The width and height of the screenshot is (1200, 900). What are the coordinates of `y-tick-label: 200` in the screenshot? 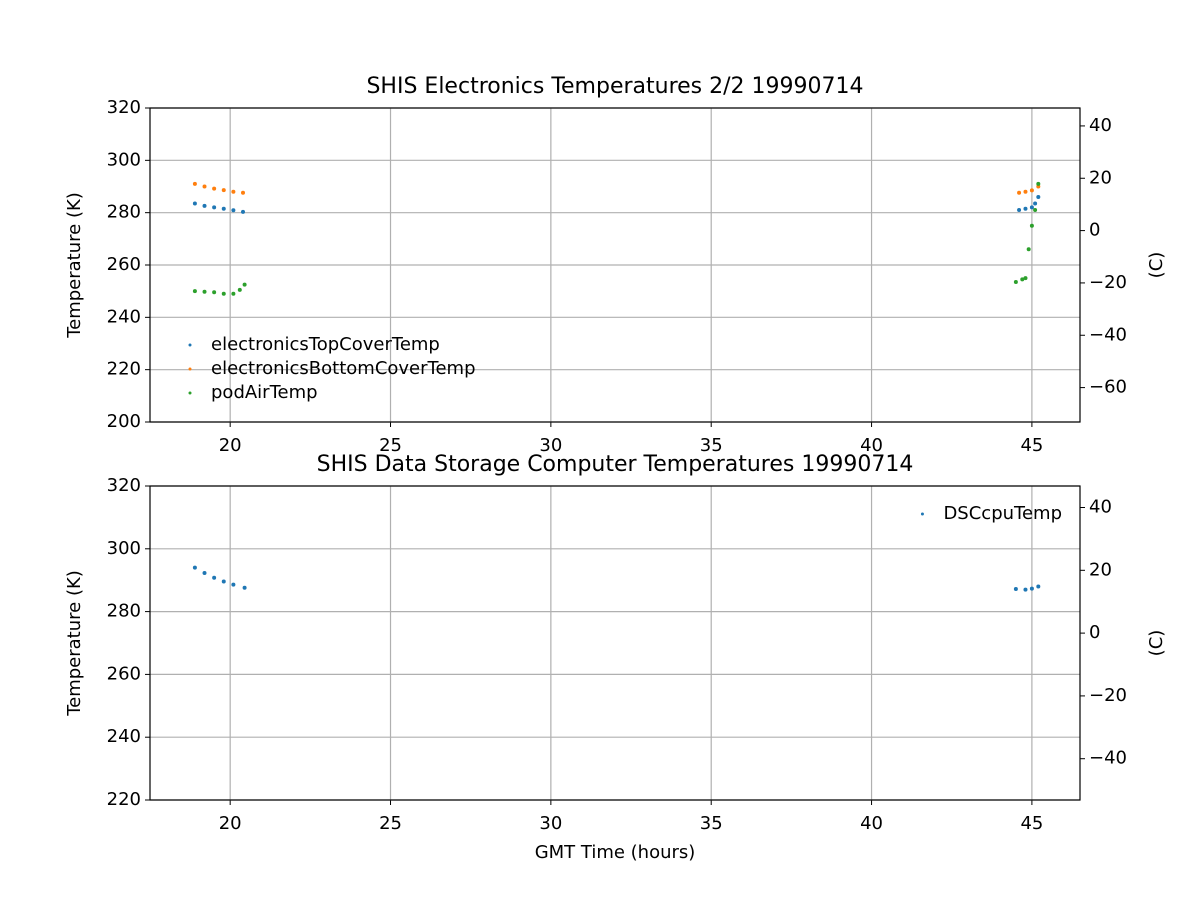 It's located at (124, 421).